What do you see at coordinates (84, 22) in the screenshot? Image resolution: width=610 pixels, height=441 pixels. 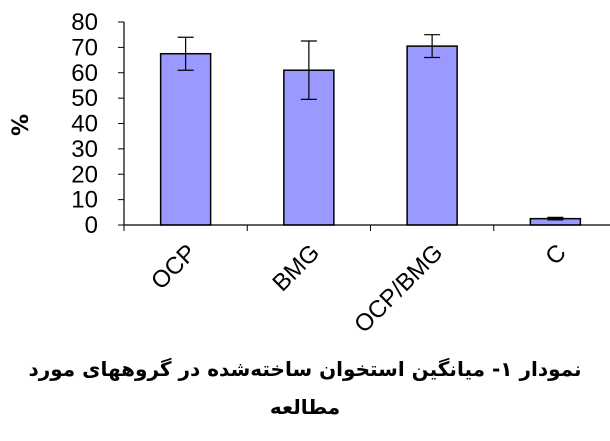 I see `y-tick-label: 80` at bounding box center [84, 22].